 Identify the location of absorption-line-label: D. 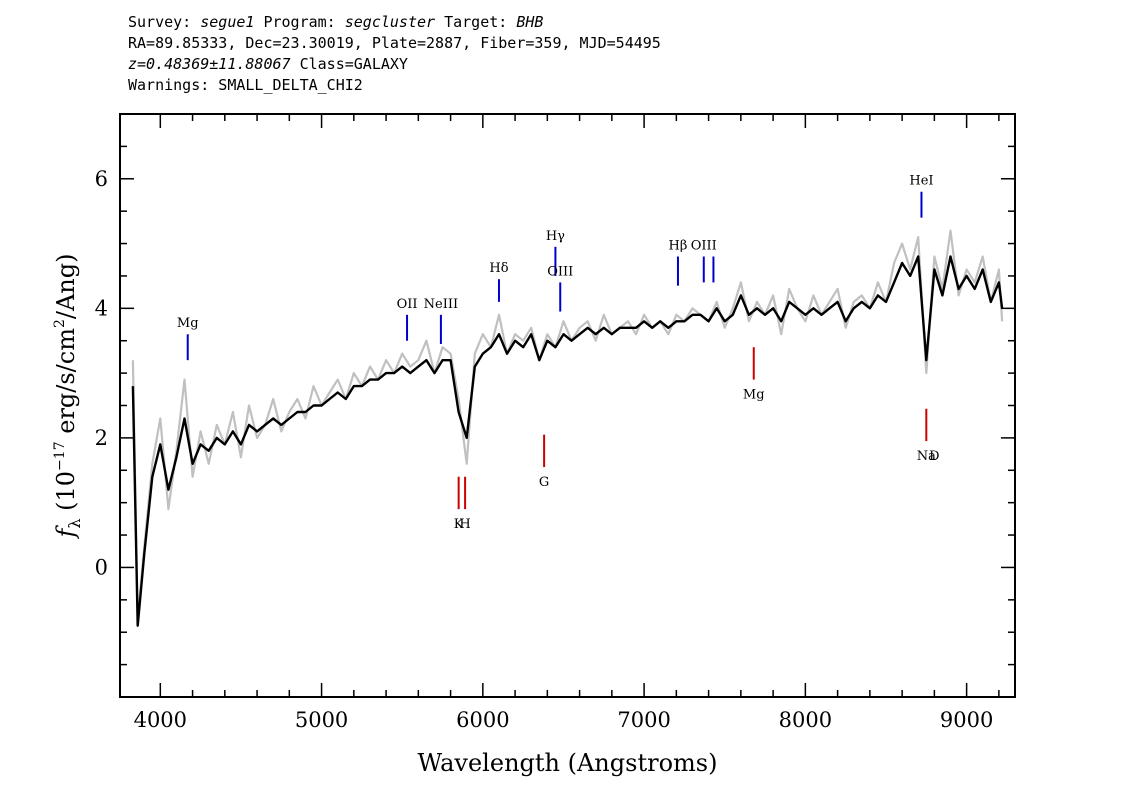
(934, 456).